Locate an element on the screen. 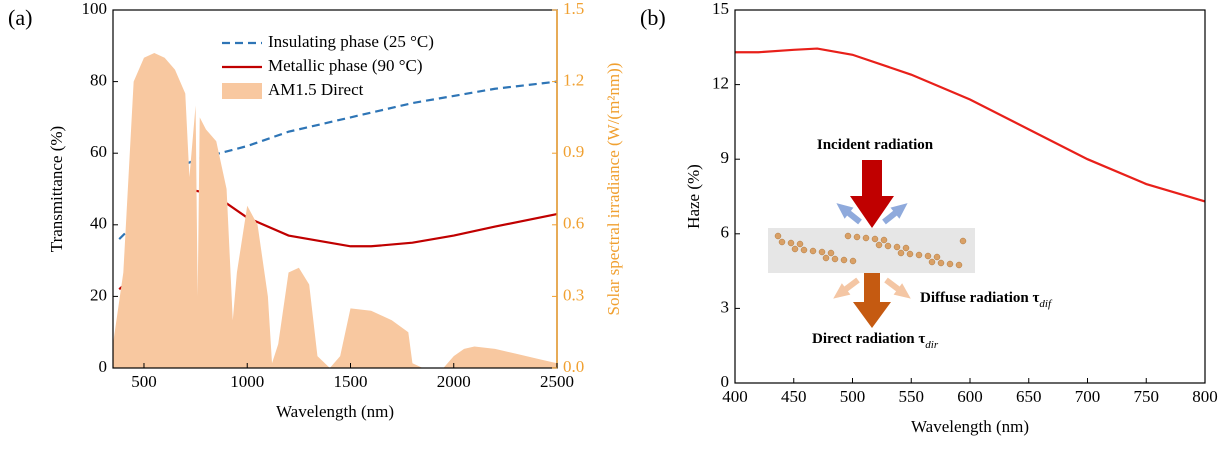 The image size is (1228, 450). y-tick-label: 15 is located at coordinates (720, 9).